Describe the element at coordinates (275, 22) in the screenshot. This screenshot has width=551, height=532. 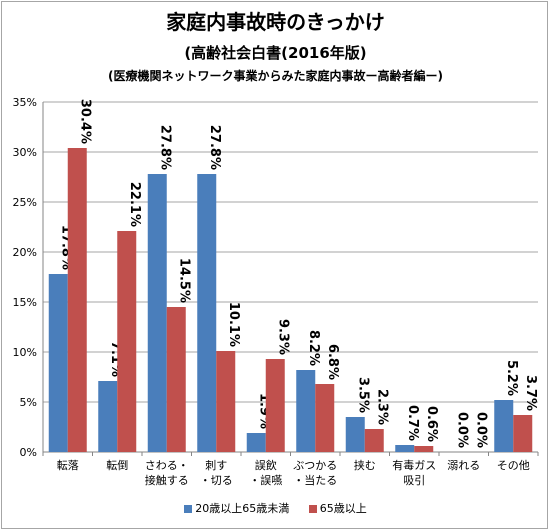
I see `chart-title: 家庭内事故時のきっかけ` at that location.